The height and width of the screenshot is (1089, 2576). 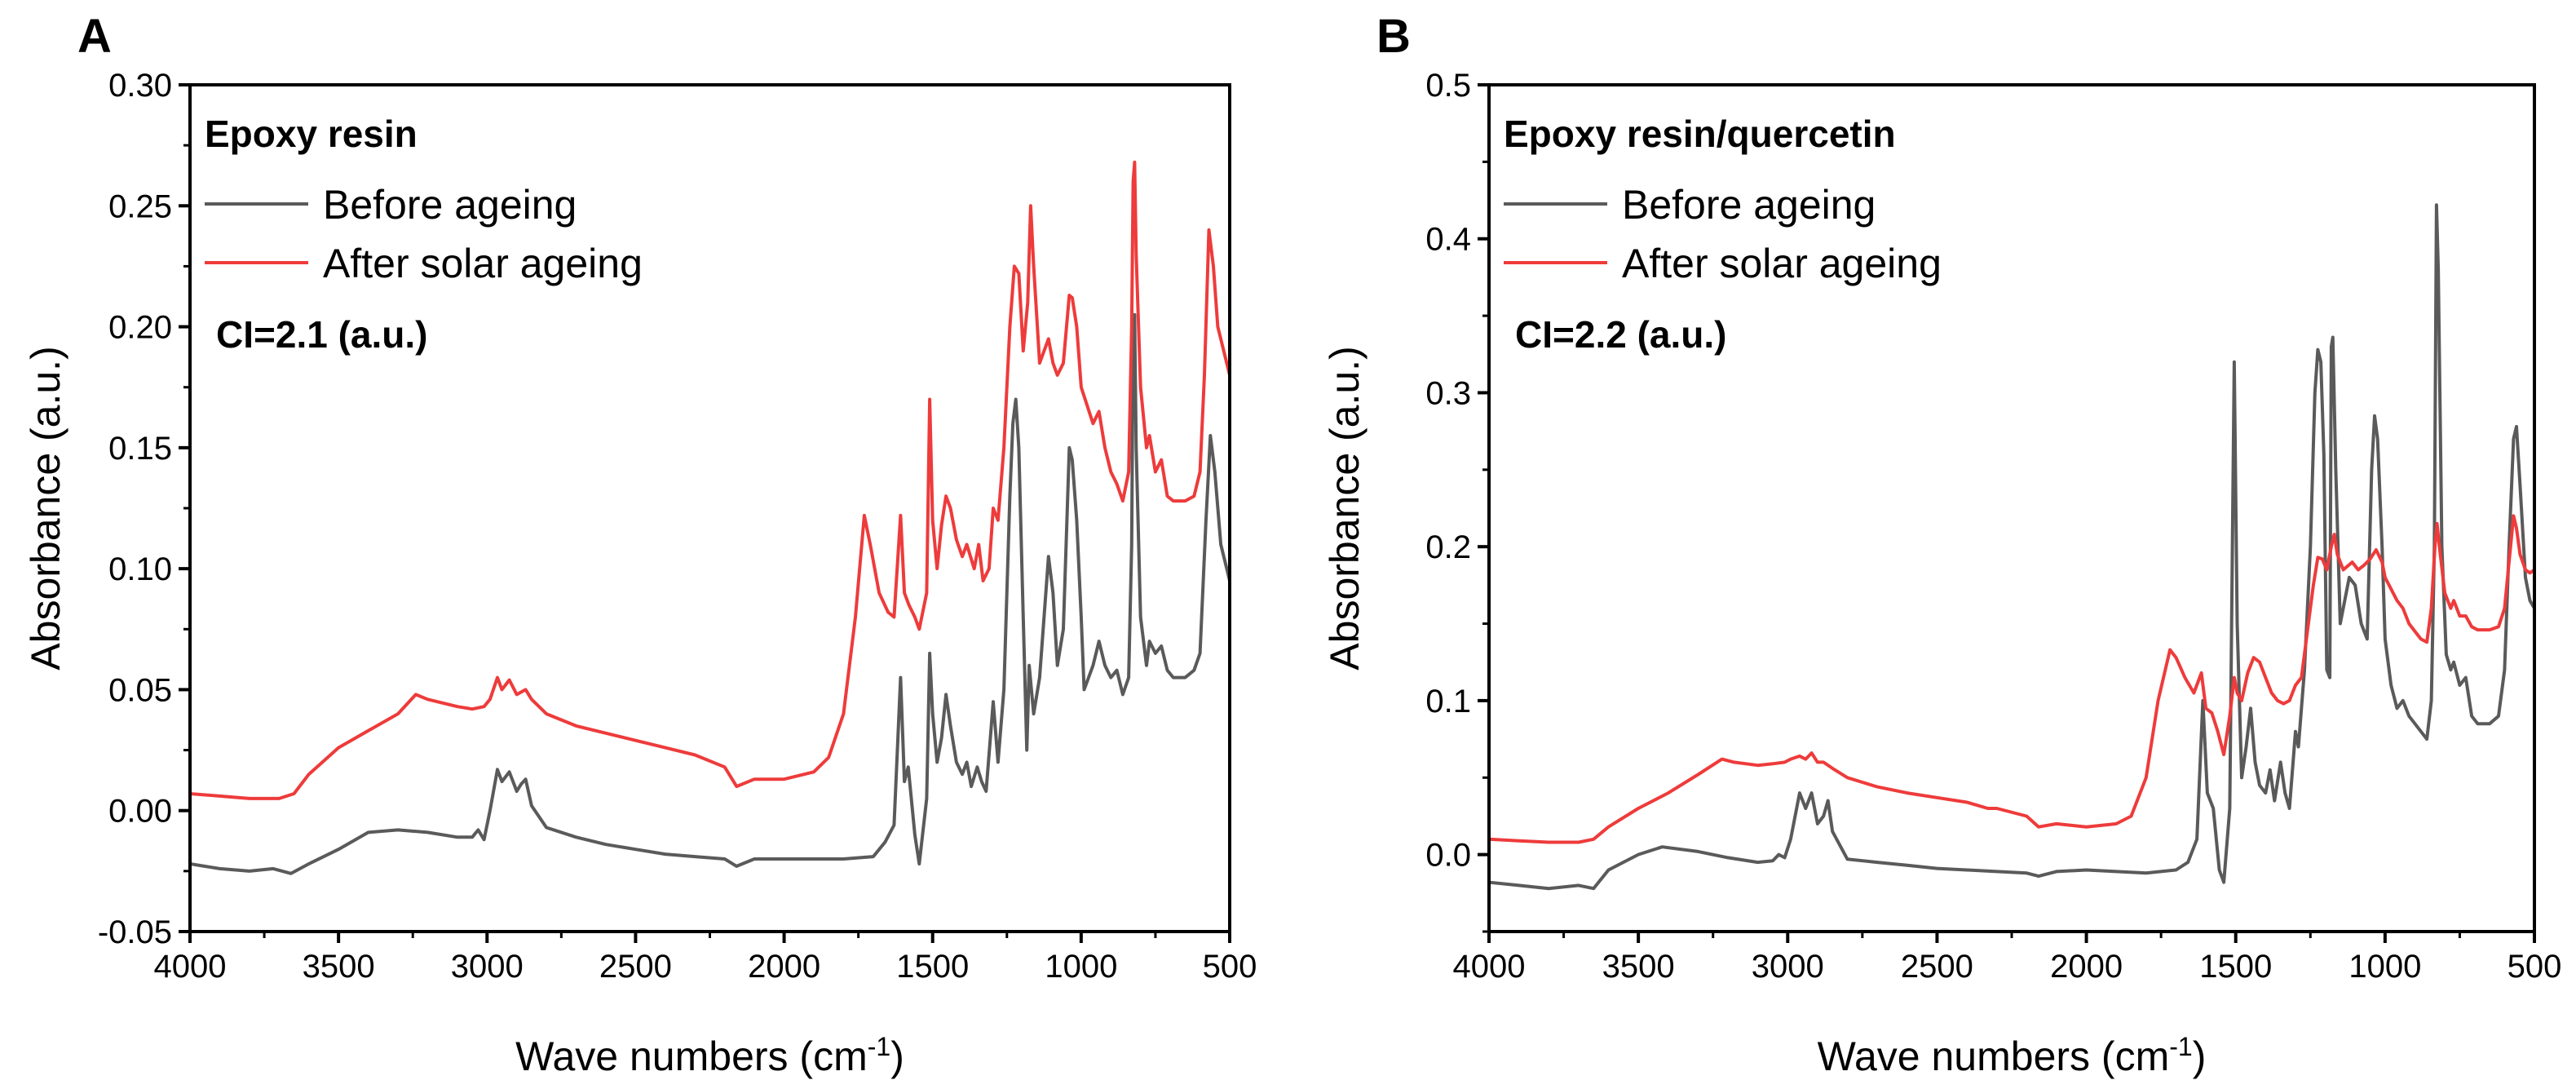 What do you see at coordinates (140, 206) in the screenshot?
I see `y-tick-label: 0.25` at bounding box center [140, 206].